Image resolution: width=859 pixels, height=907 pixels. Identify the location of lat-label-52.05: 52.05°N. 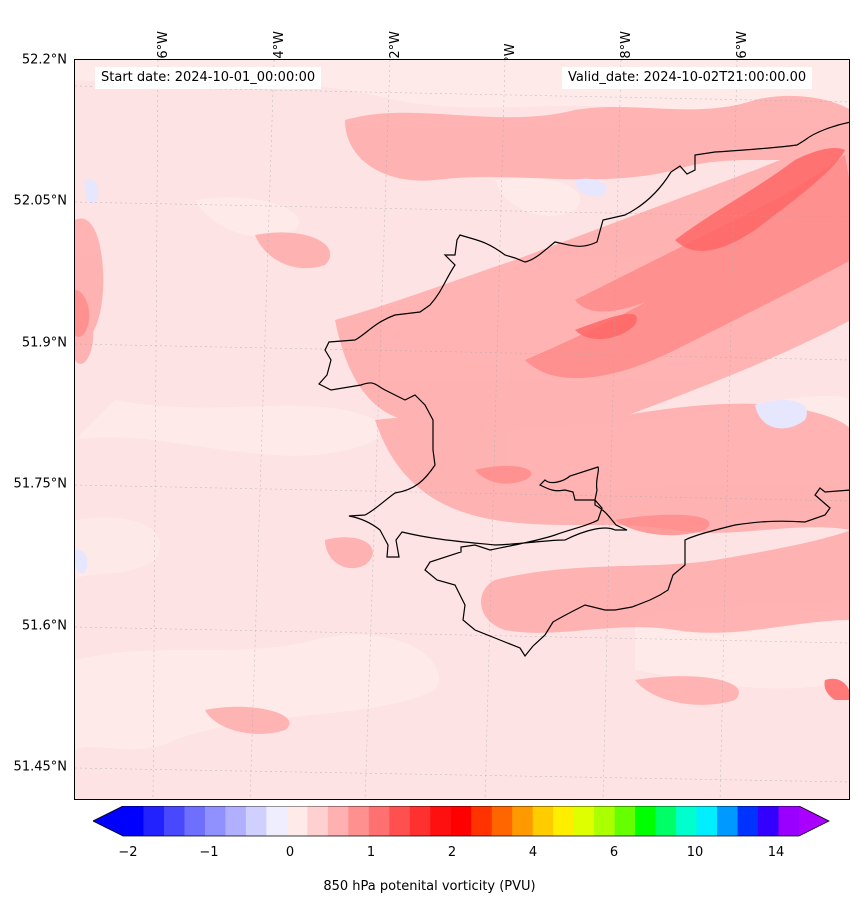
(40, 201).